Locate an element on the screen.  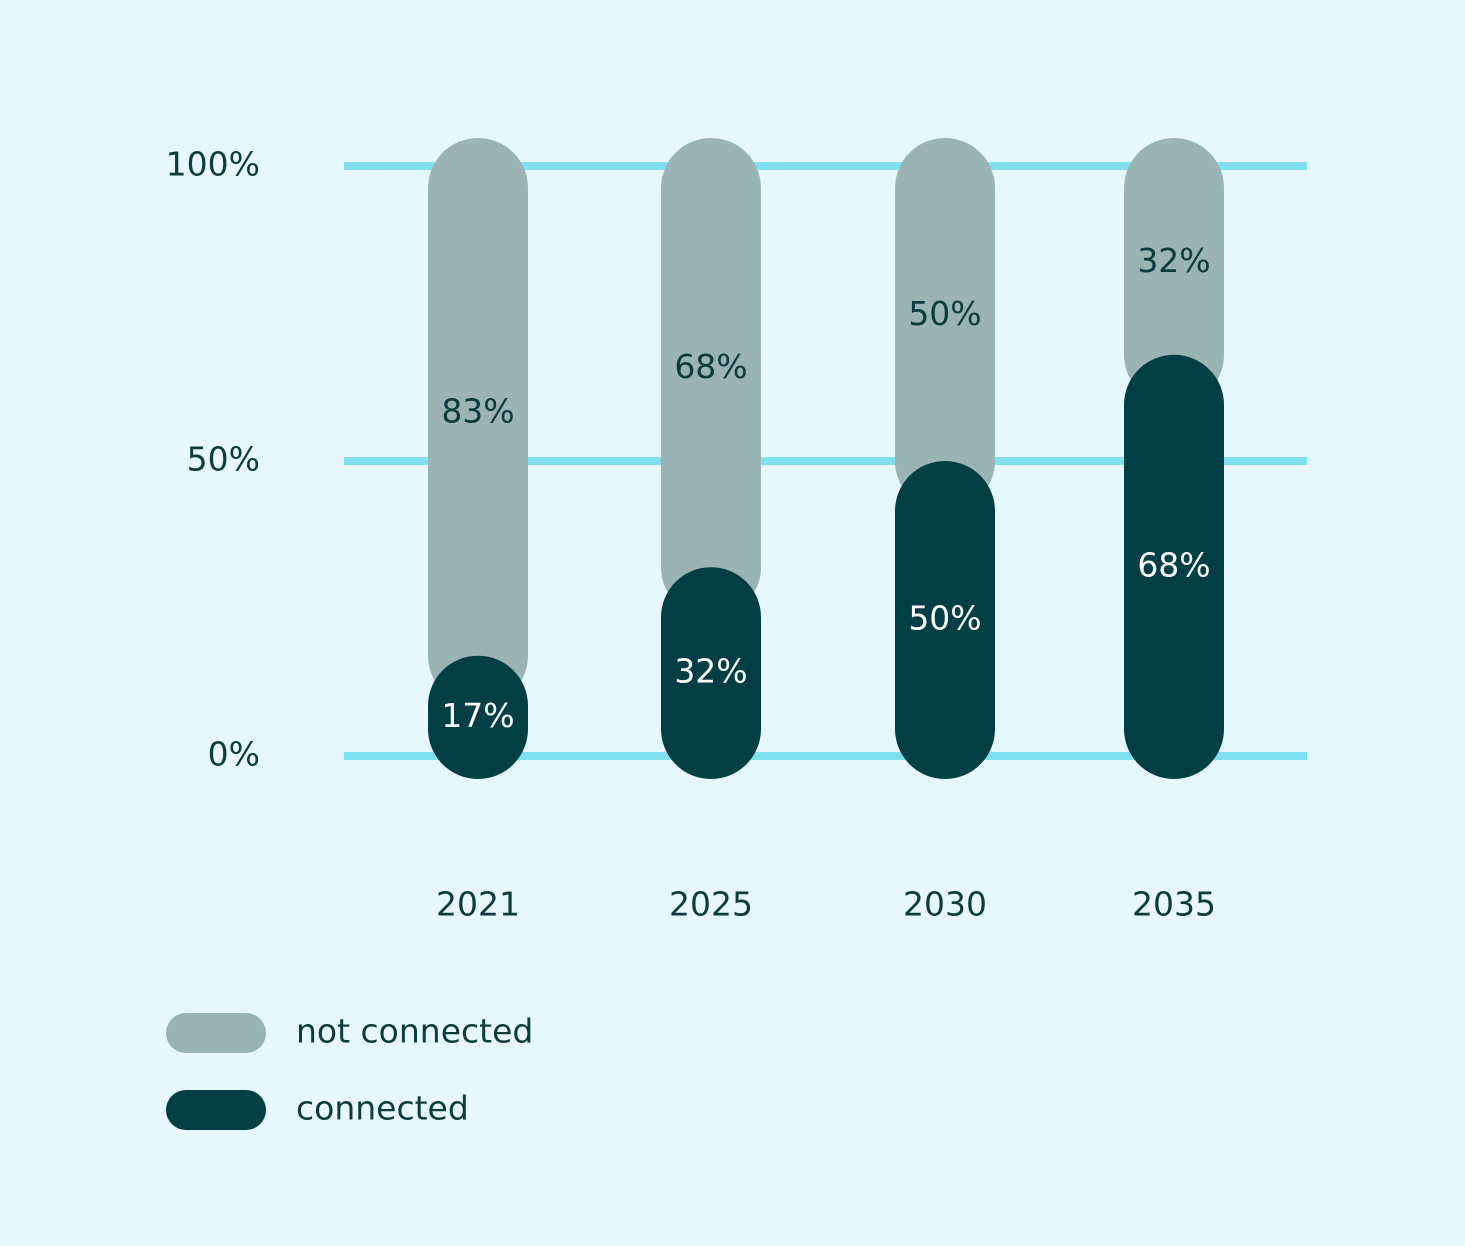
x-tick-label: 2035 is located at coordinates (1174, 904).